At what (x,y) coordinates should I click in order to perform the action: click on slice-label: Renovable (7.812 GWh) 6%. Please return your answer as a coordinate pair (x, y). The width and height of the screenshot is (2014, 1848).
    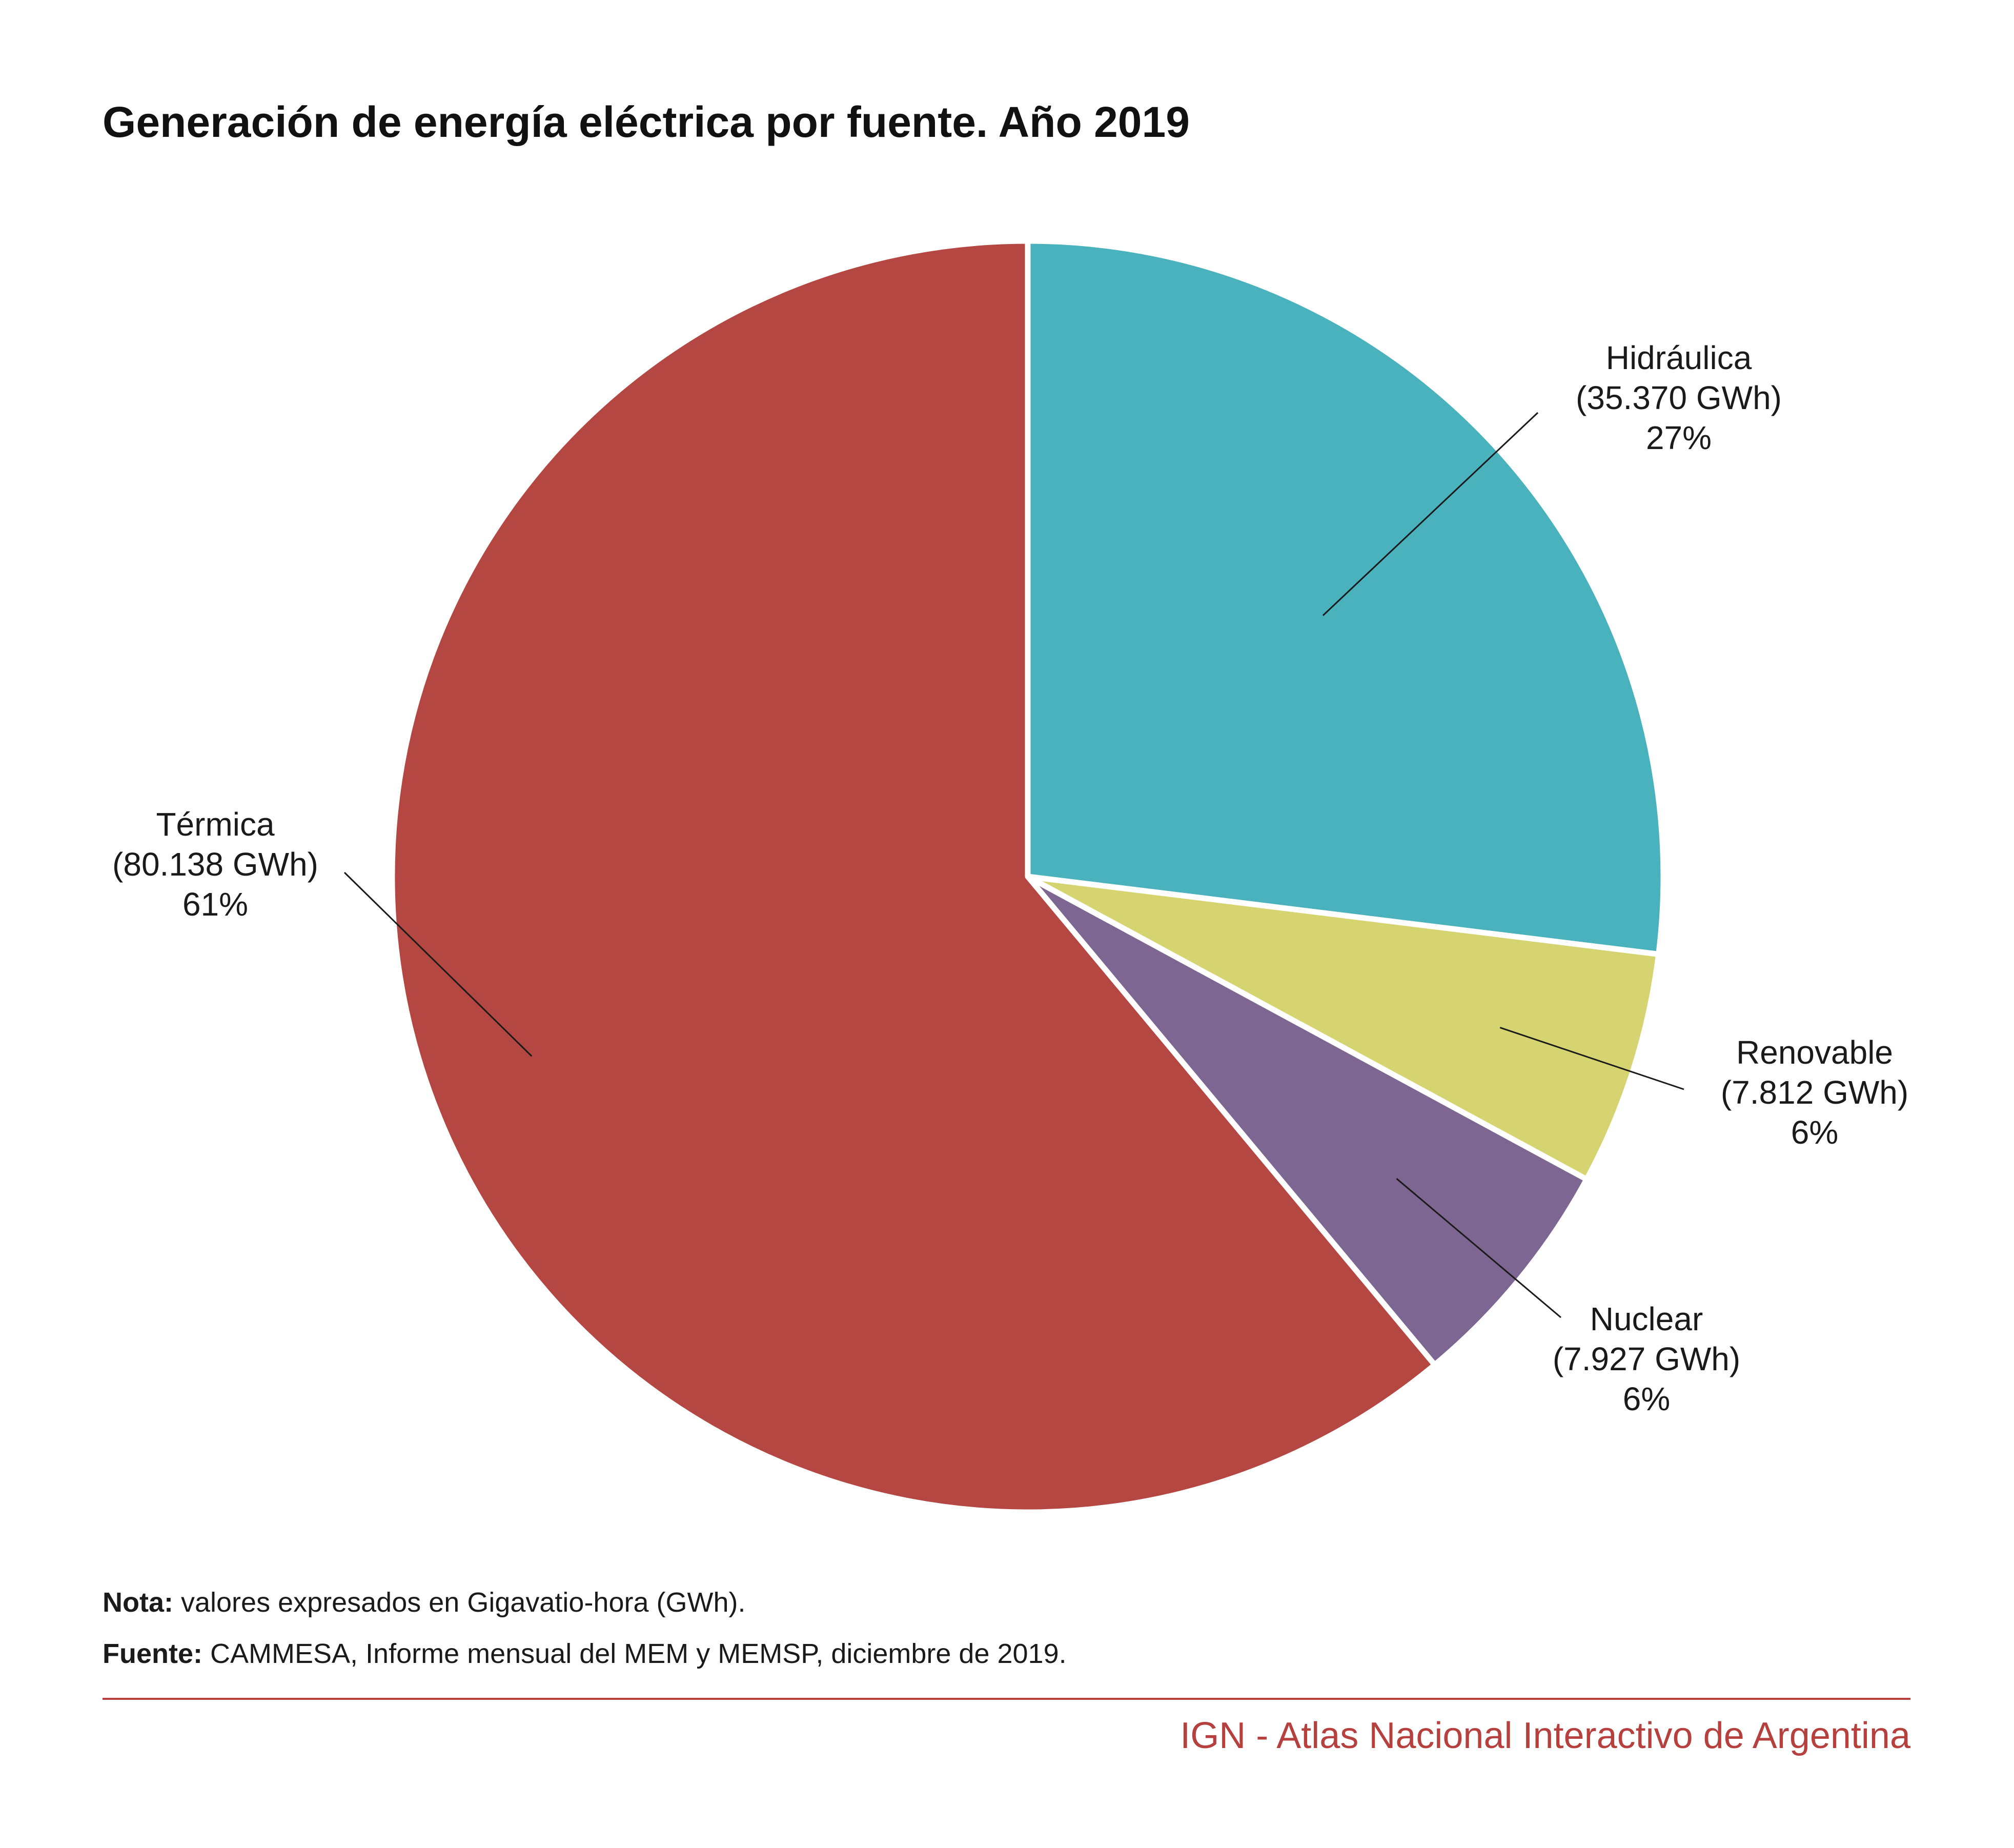
    Looking at the image, I should click on (1815, 1092).